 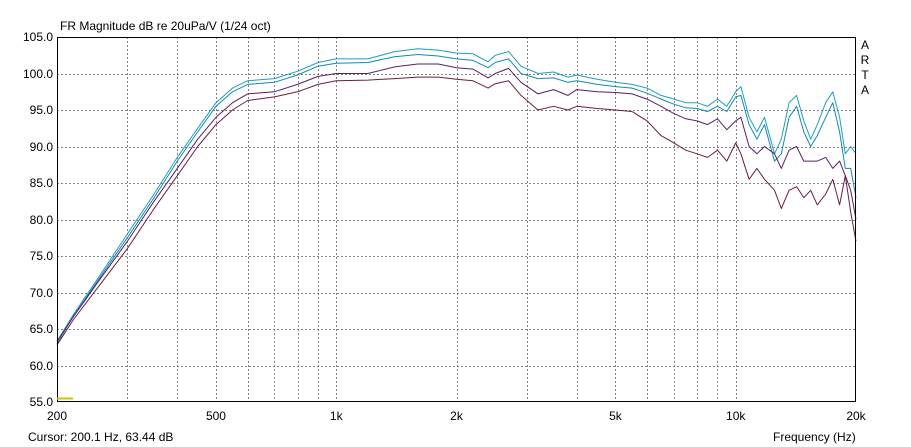 What do you see at coordinates (41, 402) in the screenshot?
I see `y-tick-label: 55.0` at bounding box center [41, 402].